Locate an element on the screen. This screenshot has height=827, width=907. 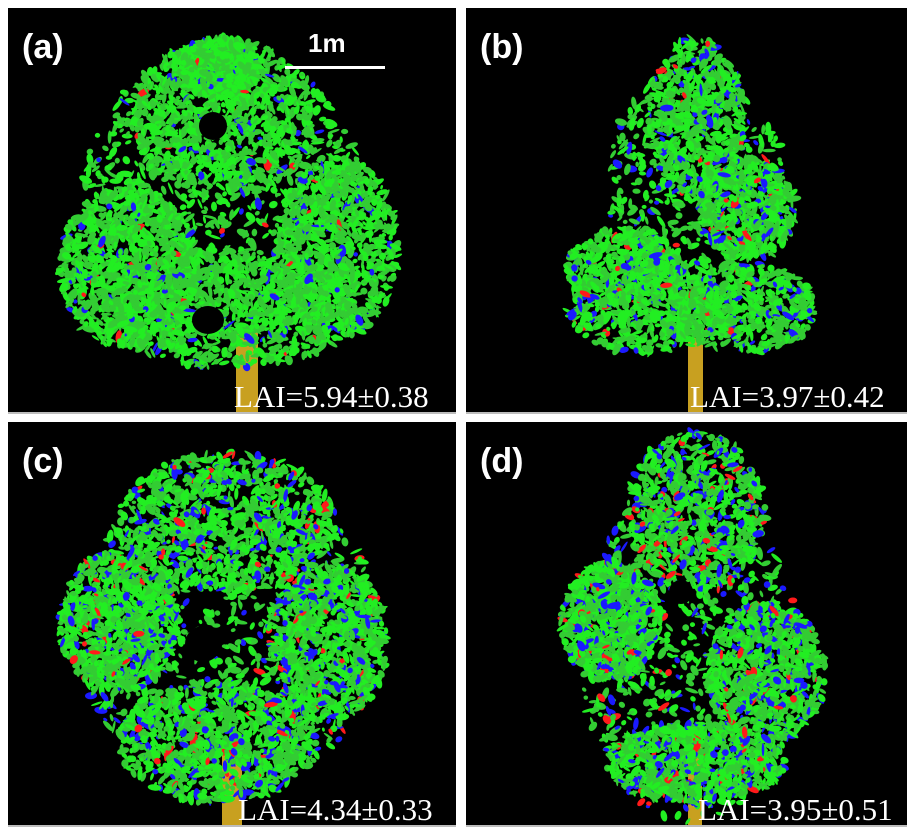
tree-canopy-b is located at coordinates (690, 224).